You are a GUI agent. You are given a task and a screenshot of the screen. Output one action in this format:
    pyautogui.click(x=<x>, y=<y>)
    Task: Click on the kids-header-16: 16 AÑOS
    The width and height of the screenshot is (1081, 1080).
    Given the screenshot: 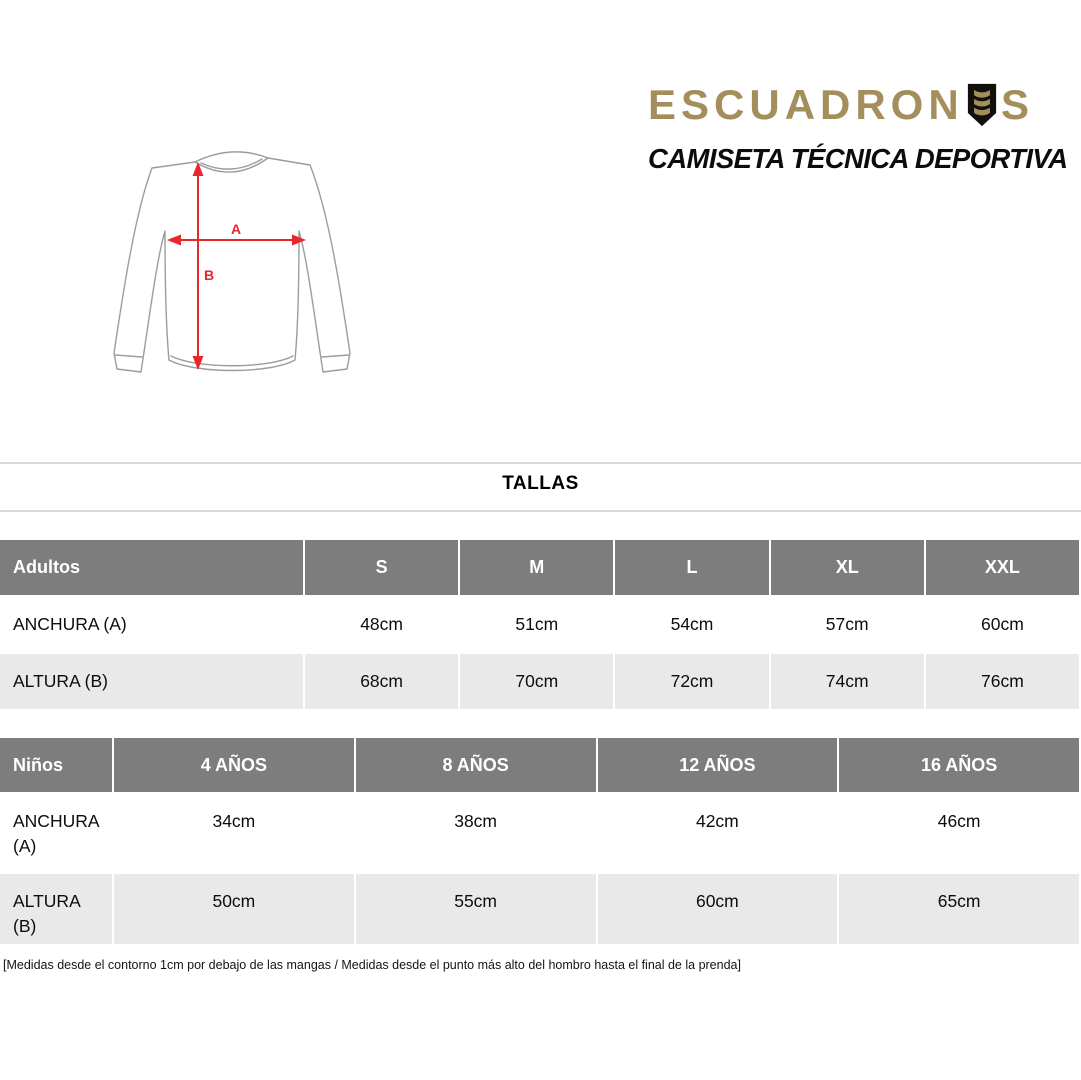 What is the action you would take?
    pyautogui.click(x=959, y=765)
    